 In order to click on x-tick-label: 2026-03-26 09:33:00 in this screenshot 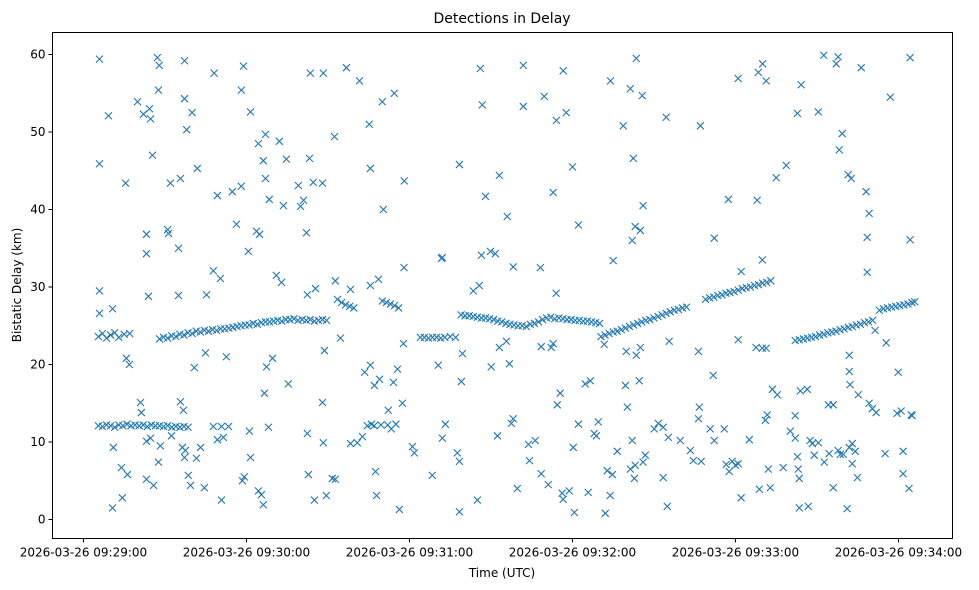, I will do `click(735, 553)`.